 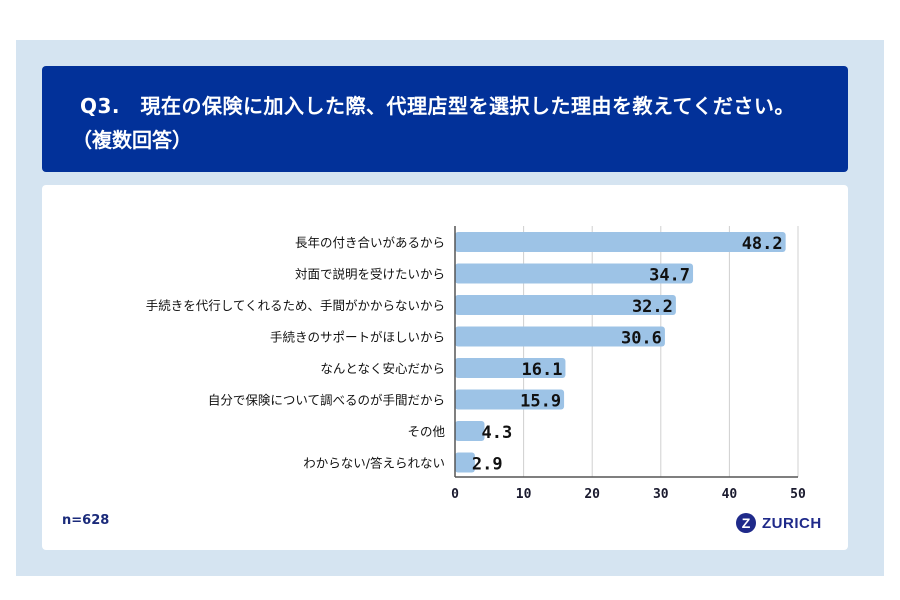 I want to click on brand-name: ZURICH, so click(x=792, y=523).